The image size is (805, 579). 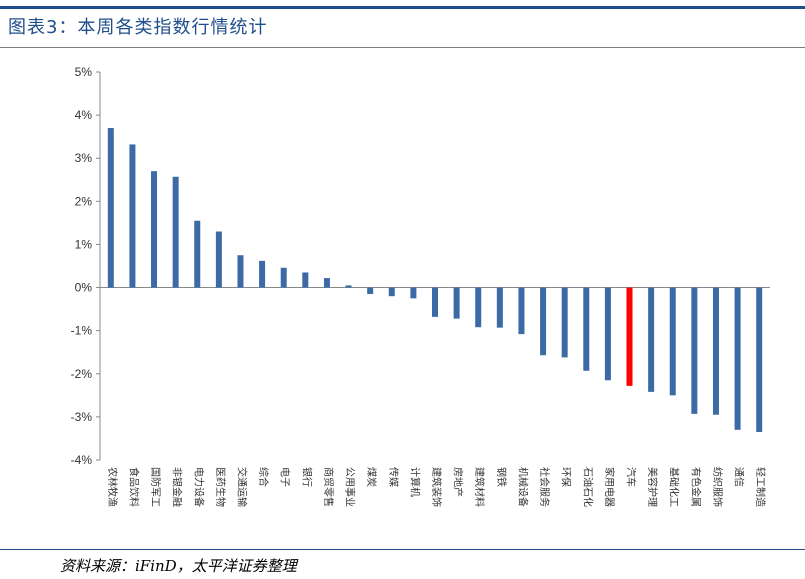 I want to click on y-tick-label: -4%, so click(x=82, y=460).